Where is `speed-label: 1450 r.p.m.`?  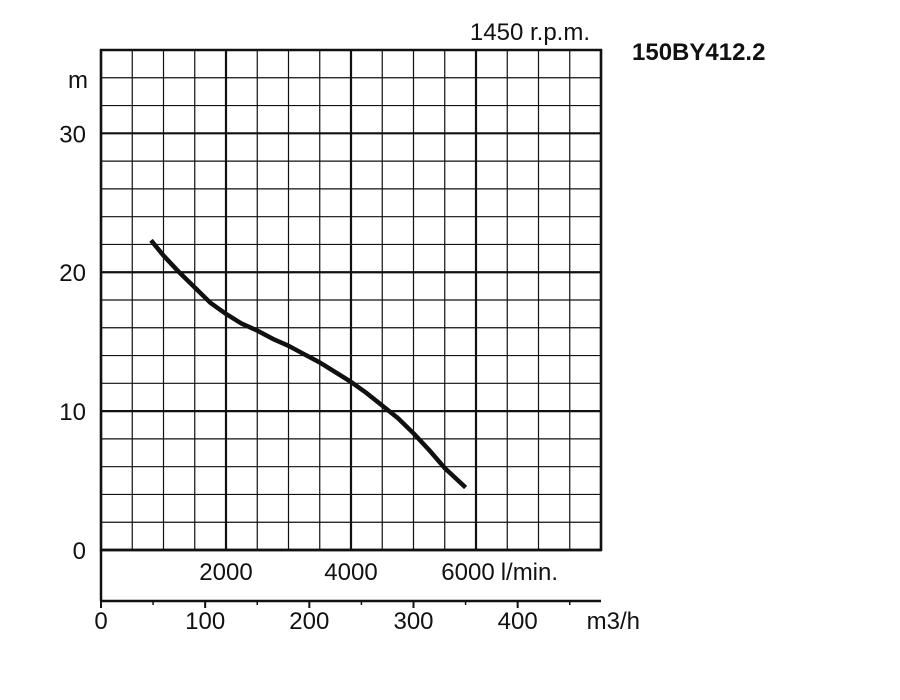
speed-label: 1450 r.p.m. is located at coordinates (530, 32).